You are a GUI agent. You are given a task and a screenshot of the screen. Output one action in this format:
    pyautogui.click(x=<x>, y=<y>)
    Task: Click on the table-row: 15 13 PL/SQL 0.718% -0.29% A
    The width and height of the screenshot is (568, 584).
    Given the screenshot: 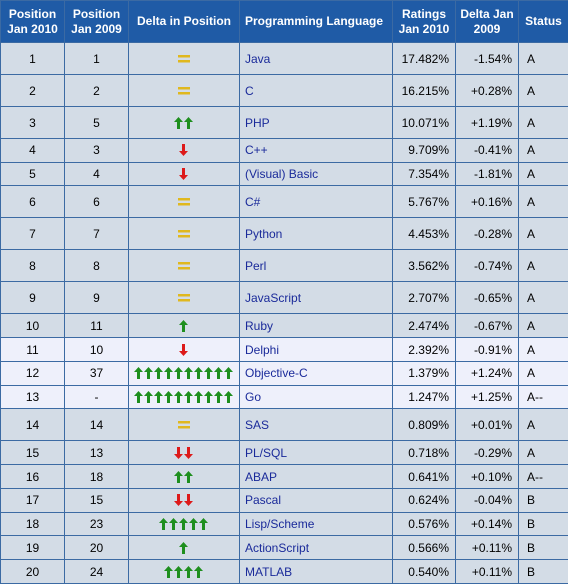 What is the action you would take?
    pyautogui.click(x=284, y=453)
    